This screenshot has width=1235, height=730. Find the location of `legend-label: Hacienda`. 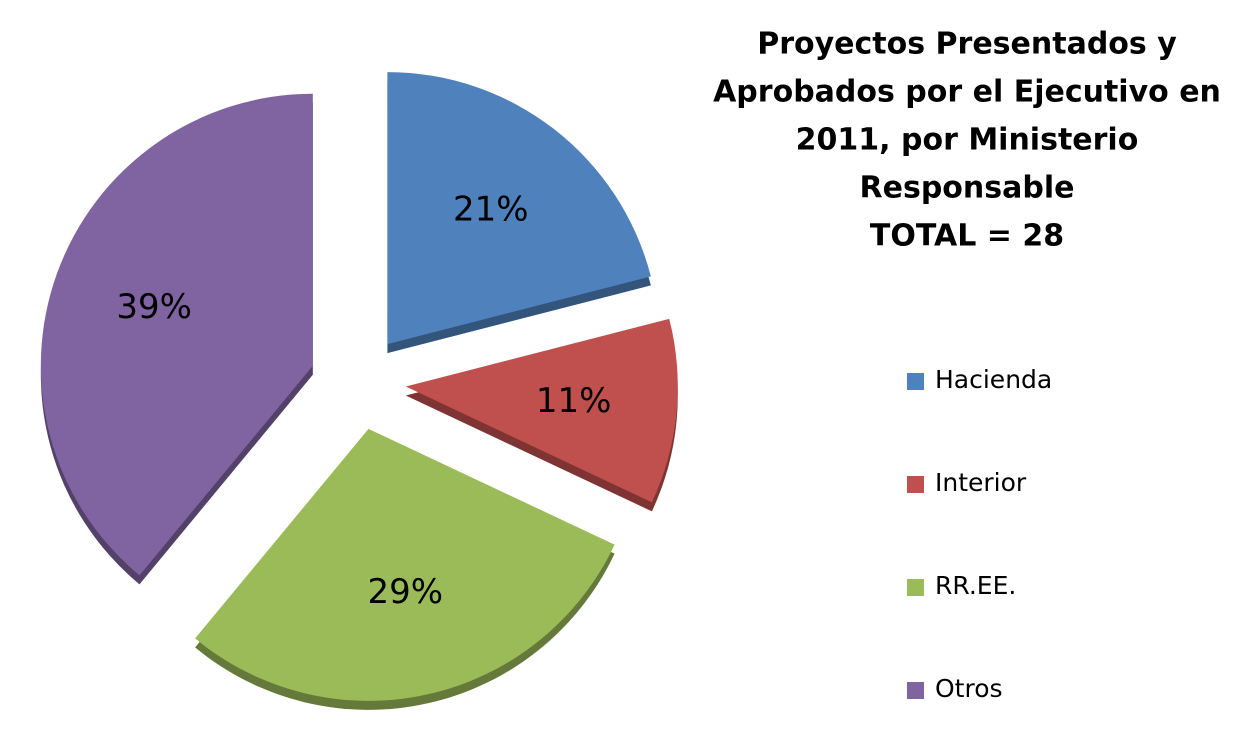

legend-label: Hacienda is located at coordinates (993, 379).